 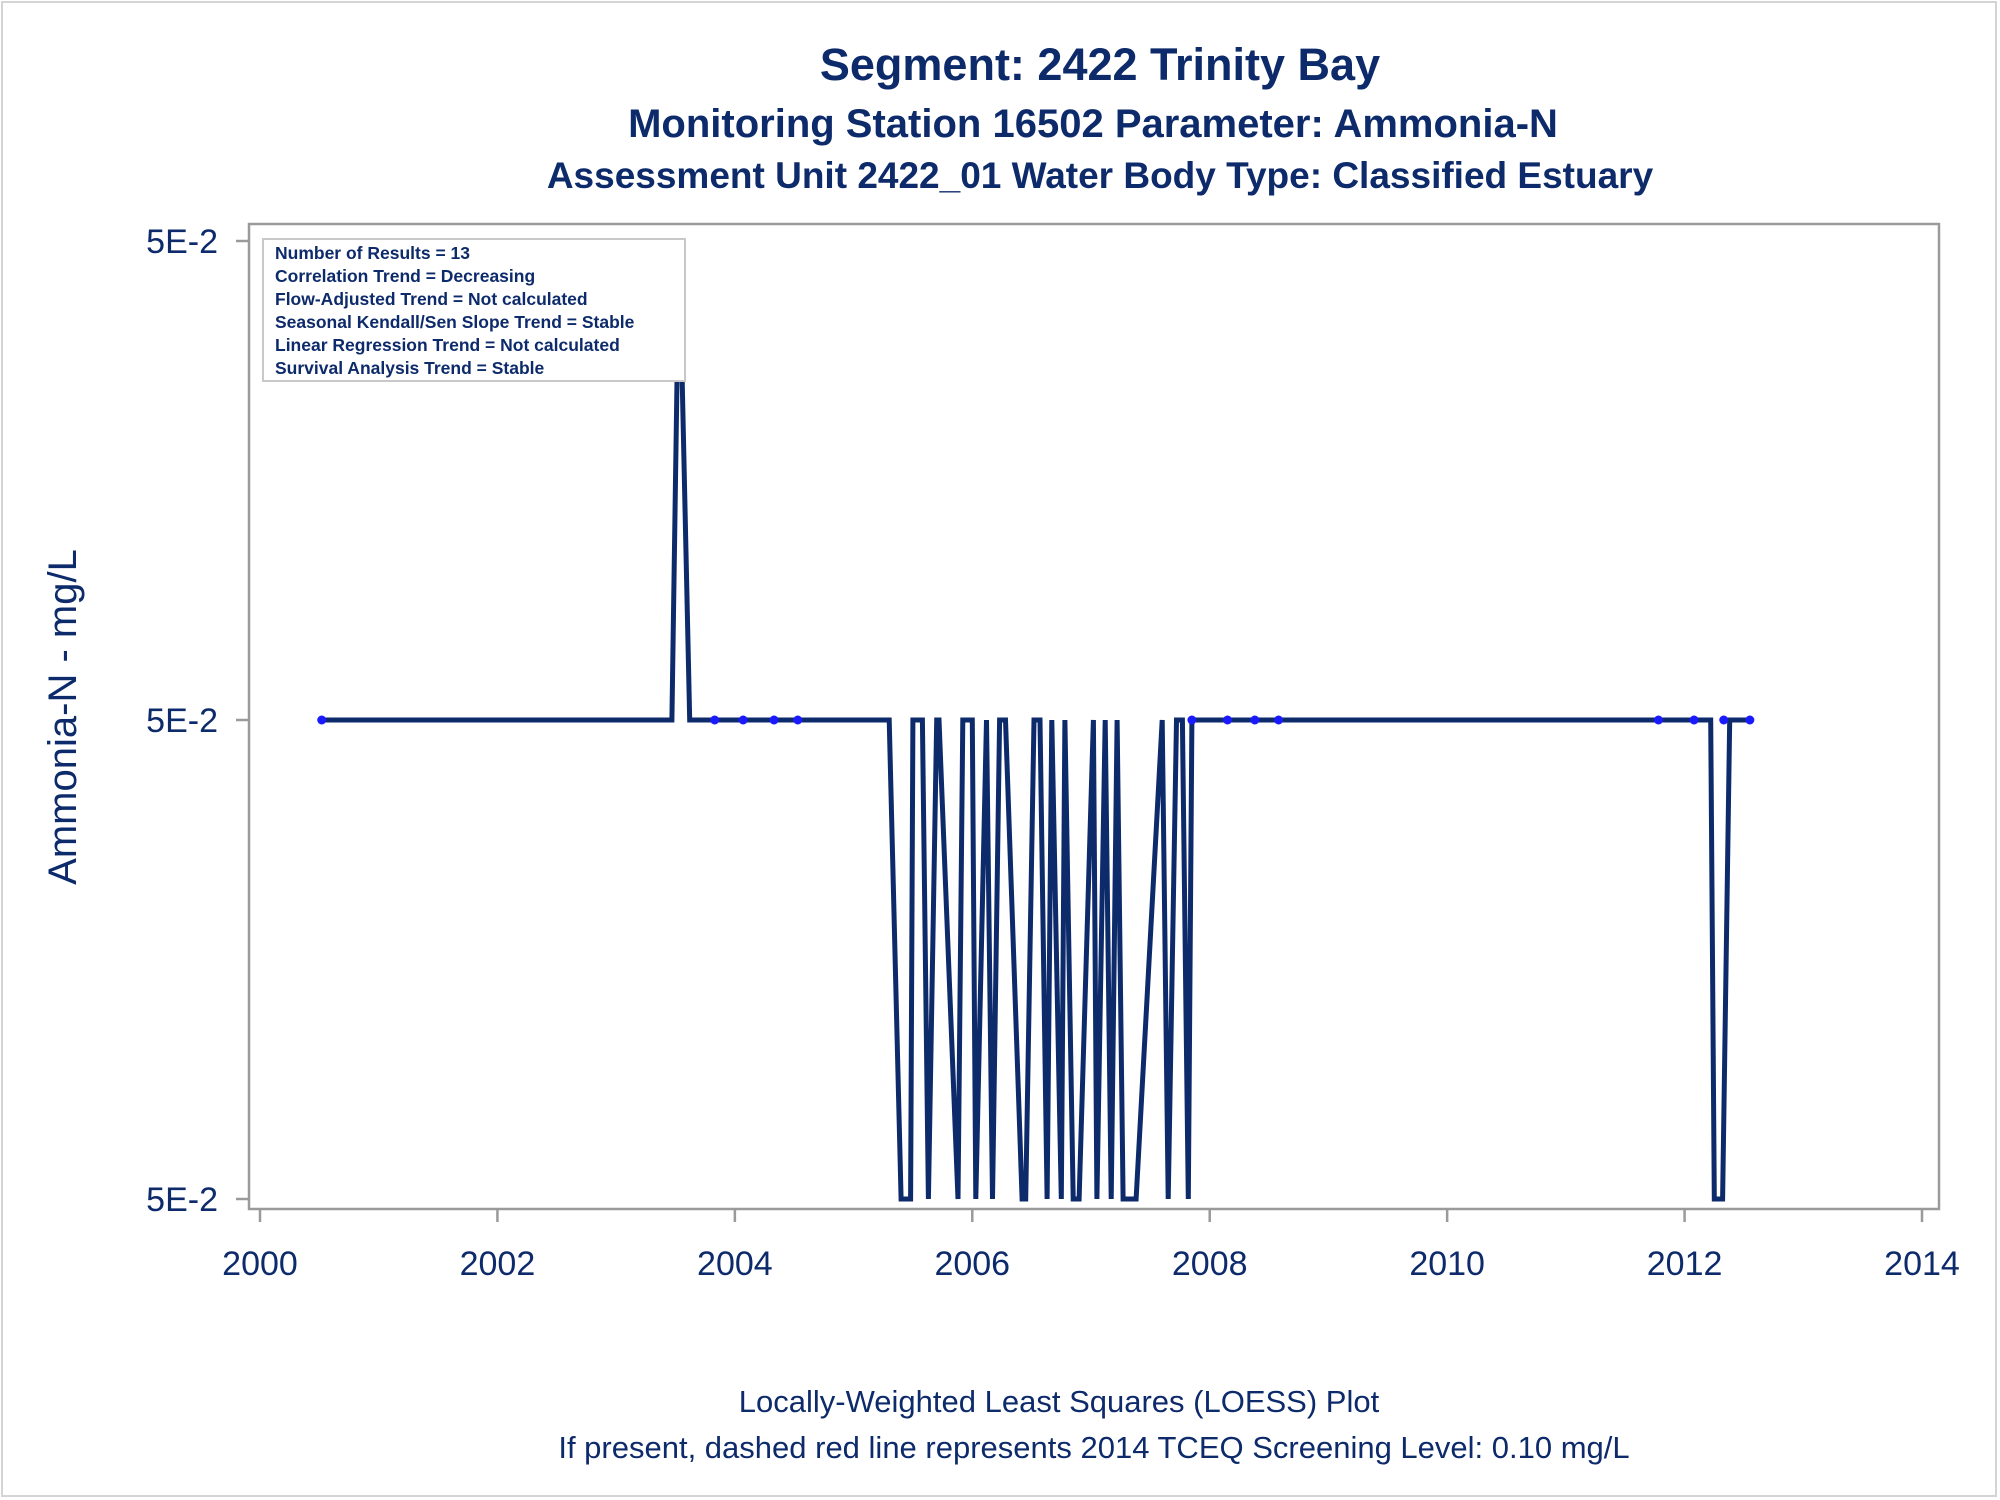 What do you see at coordinates (498, 1264) in the screenshot?
I see `x-tick-label: 2002` at bounding box center [498, 1264].